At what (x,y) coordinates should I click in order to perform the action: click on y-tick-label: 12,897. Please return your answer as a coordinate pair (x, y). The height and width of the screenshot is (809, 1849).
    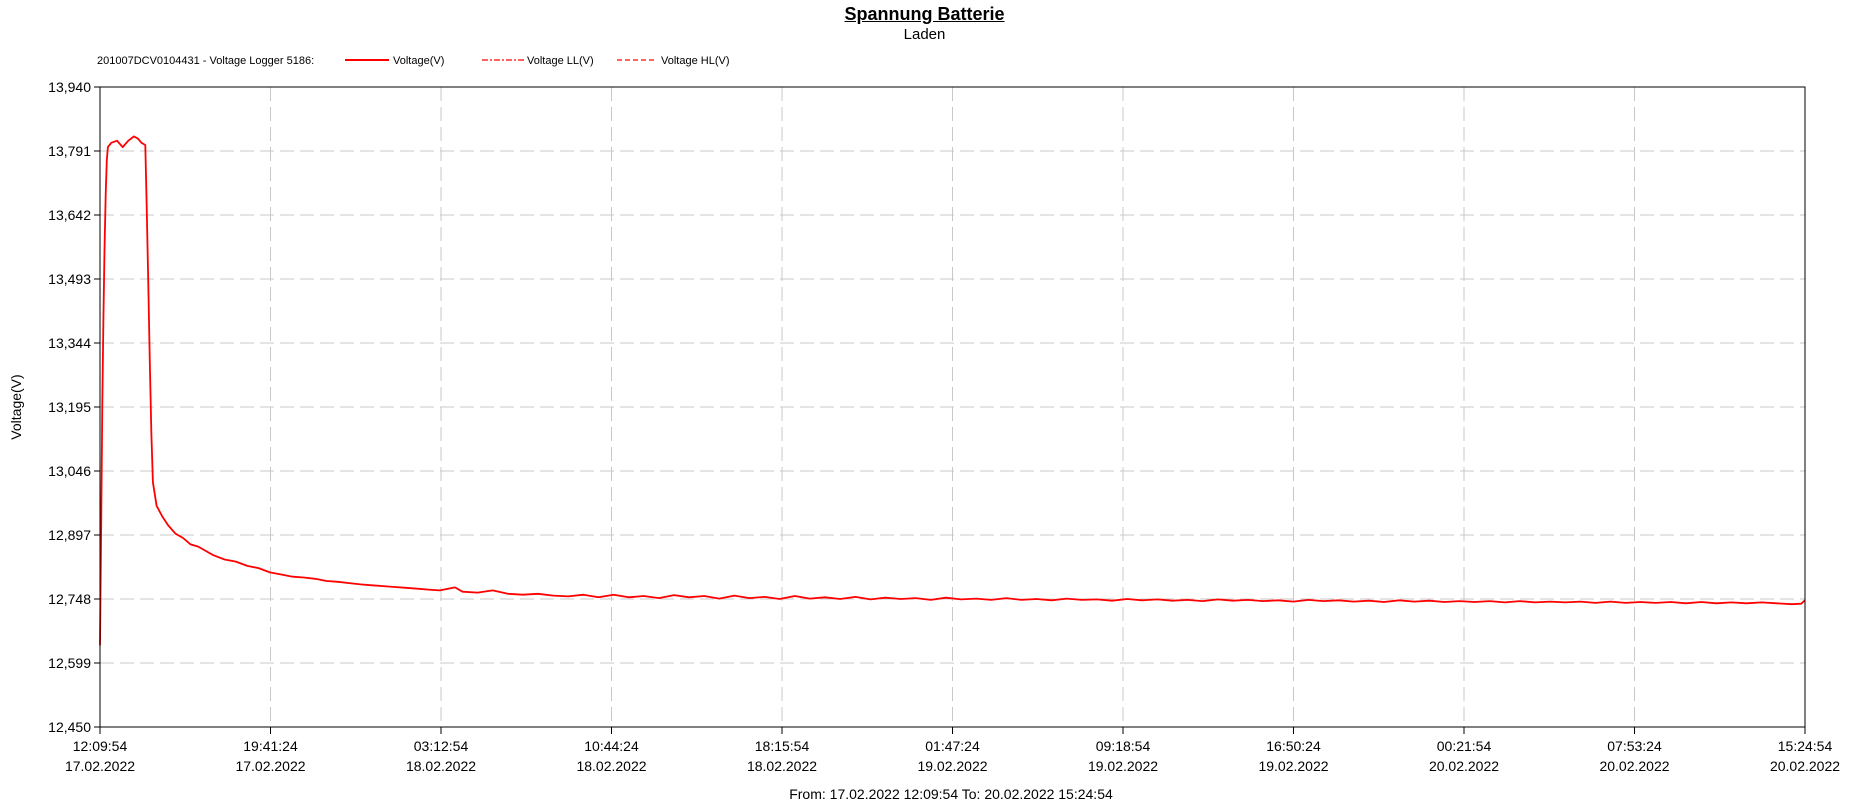
    Looking at the image, I should click on (69, 535).